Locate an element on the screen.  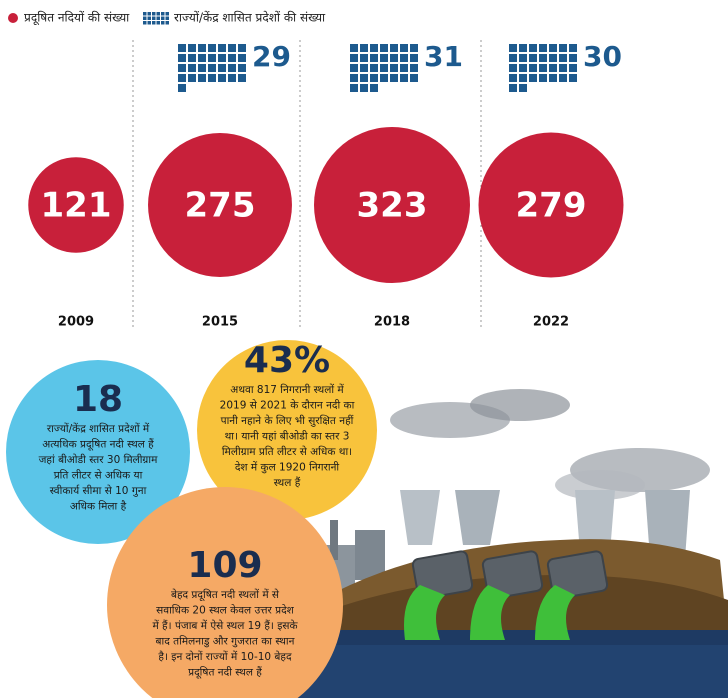
callout-line: अथवा 817 निगरानी स्थलों में is located at coordinates (287, 389).